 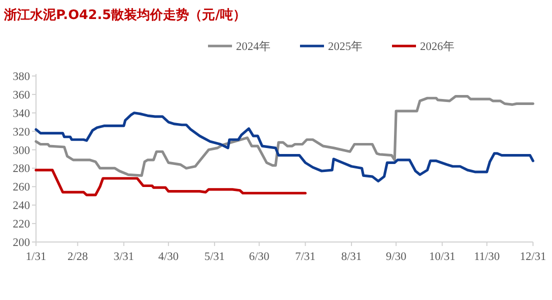 What do you see at coordinates (396, 257) in the screenshot?
I see `x-tick-label: 9/30` at bounding box center [396, 257].